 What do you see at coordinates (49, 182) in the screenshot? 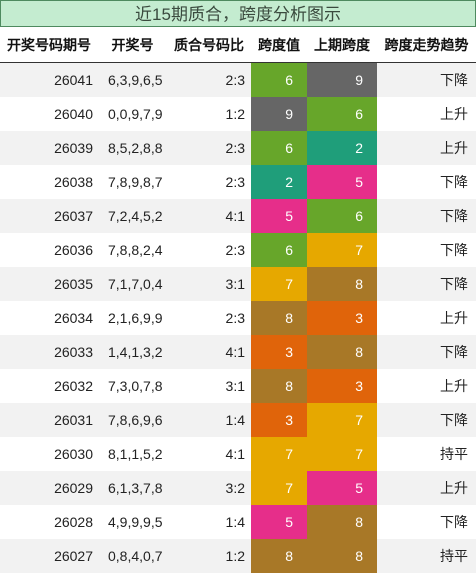
I see `cell-period: 26038` at bounding box center [49, 182].